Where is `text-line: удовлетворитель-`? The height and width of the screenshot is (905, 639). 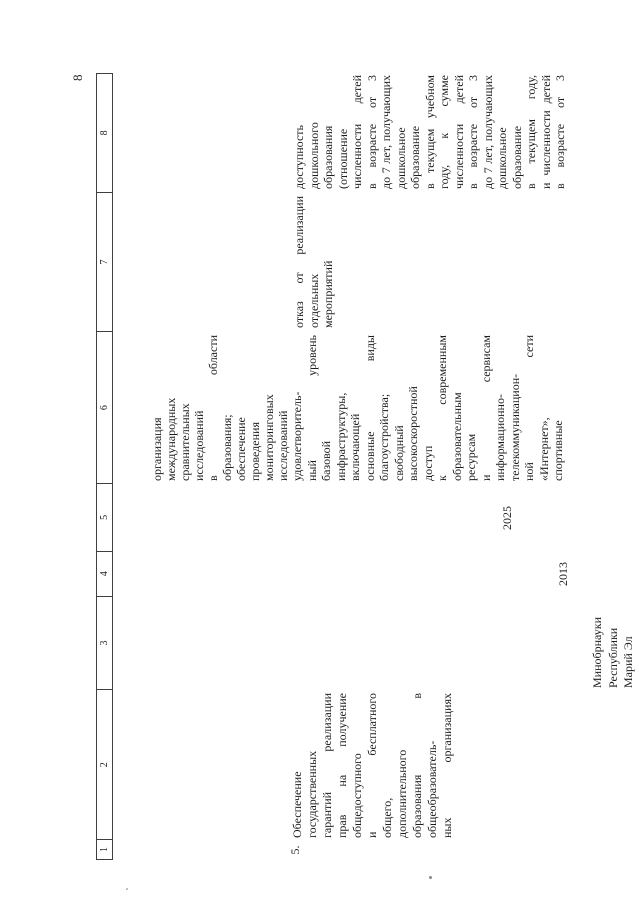
text-line: удовлетворитель- is located at coordinates (297, 436).